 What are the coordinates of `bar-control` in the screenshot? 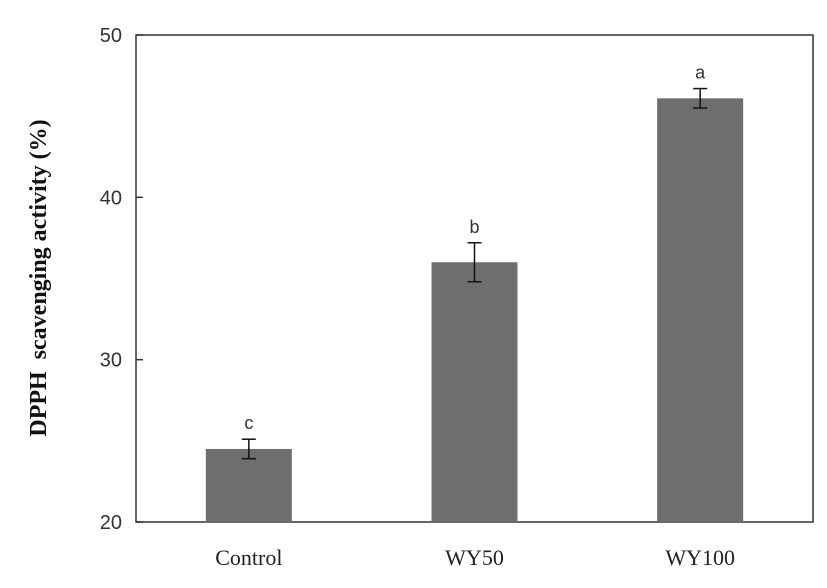 It's located at (248, 485).